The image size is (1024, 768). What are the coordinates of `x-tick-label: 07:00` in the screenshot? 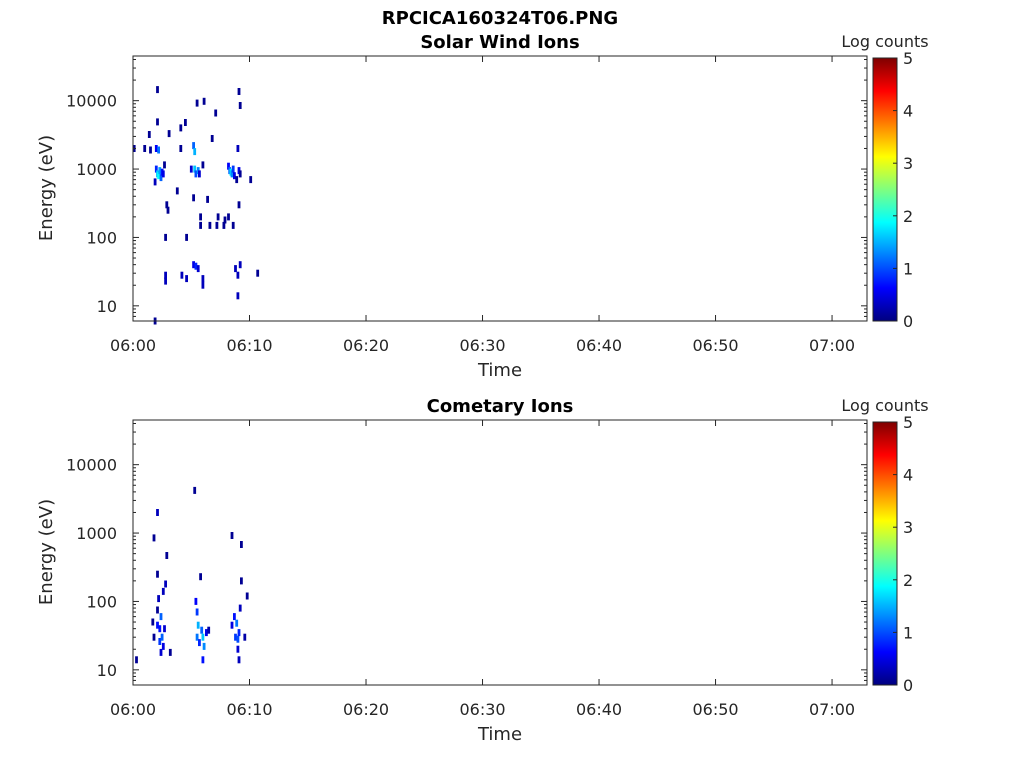 It's located at (832, 709).